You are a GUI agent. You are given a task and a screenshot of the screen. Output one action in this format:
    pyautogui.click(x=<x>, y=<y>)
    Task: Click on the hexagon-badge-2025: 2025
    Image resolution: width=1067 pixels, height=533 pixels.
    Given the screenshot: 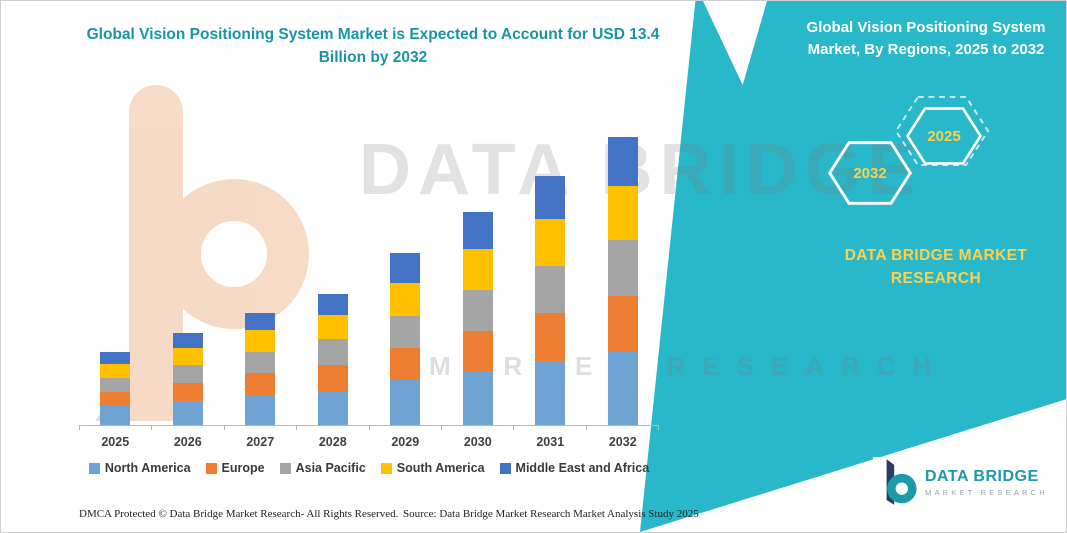 What is the action you would take?
    pyautogui.click(x=944, y=136)
    